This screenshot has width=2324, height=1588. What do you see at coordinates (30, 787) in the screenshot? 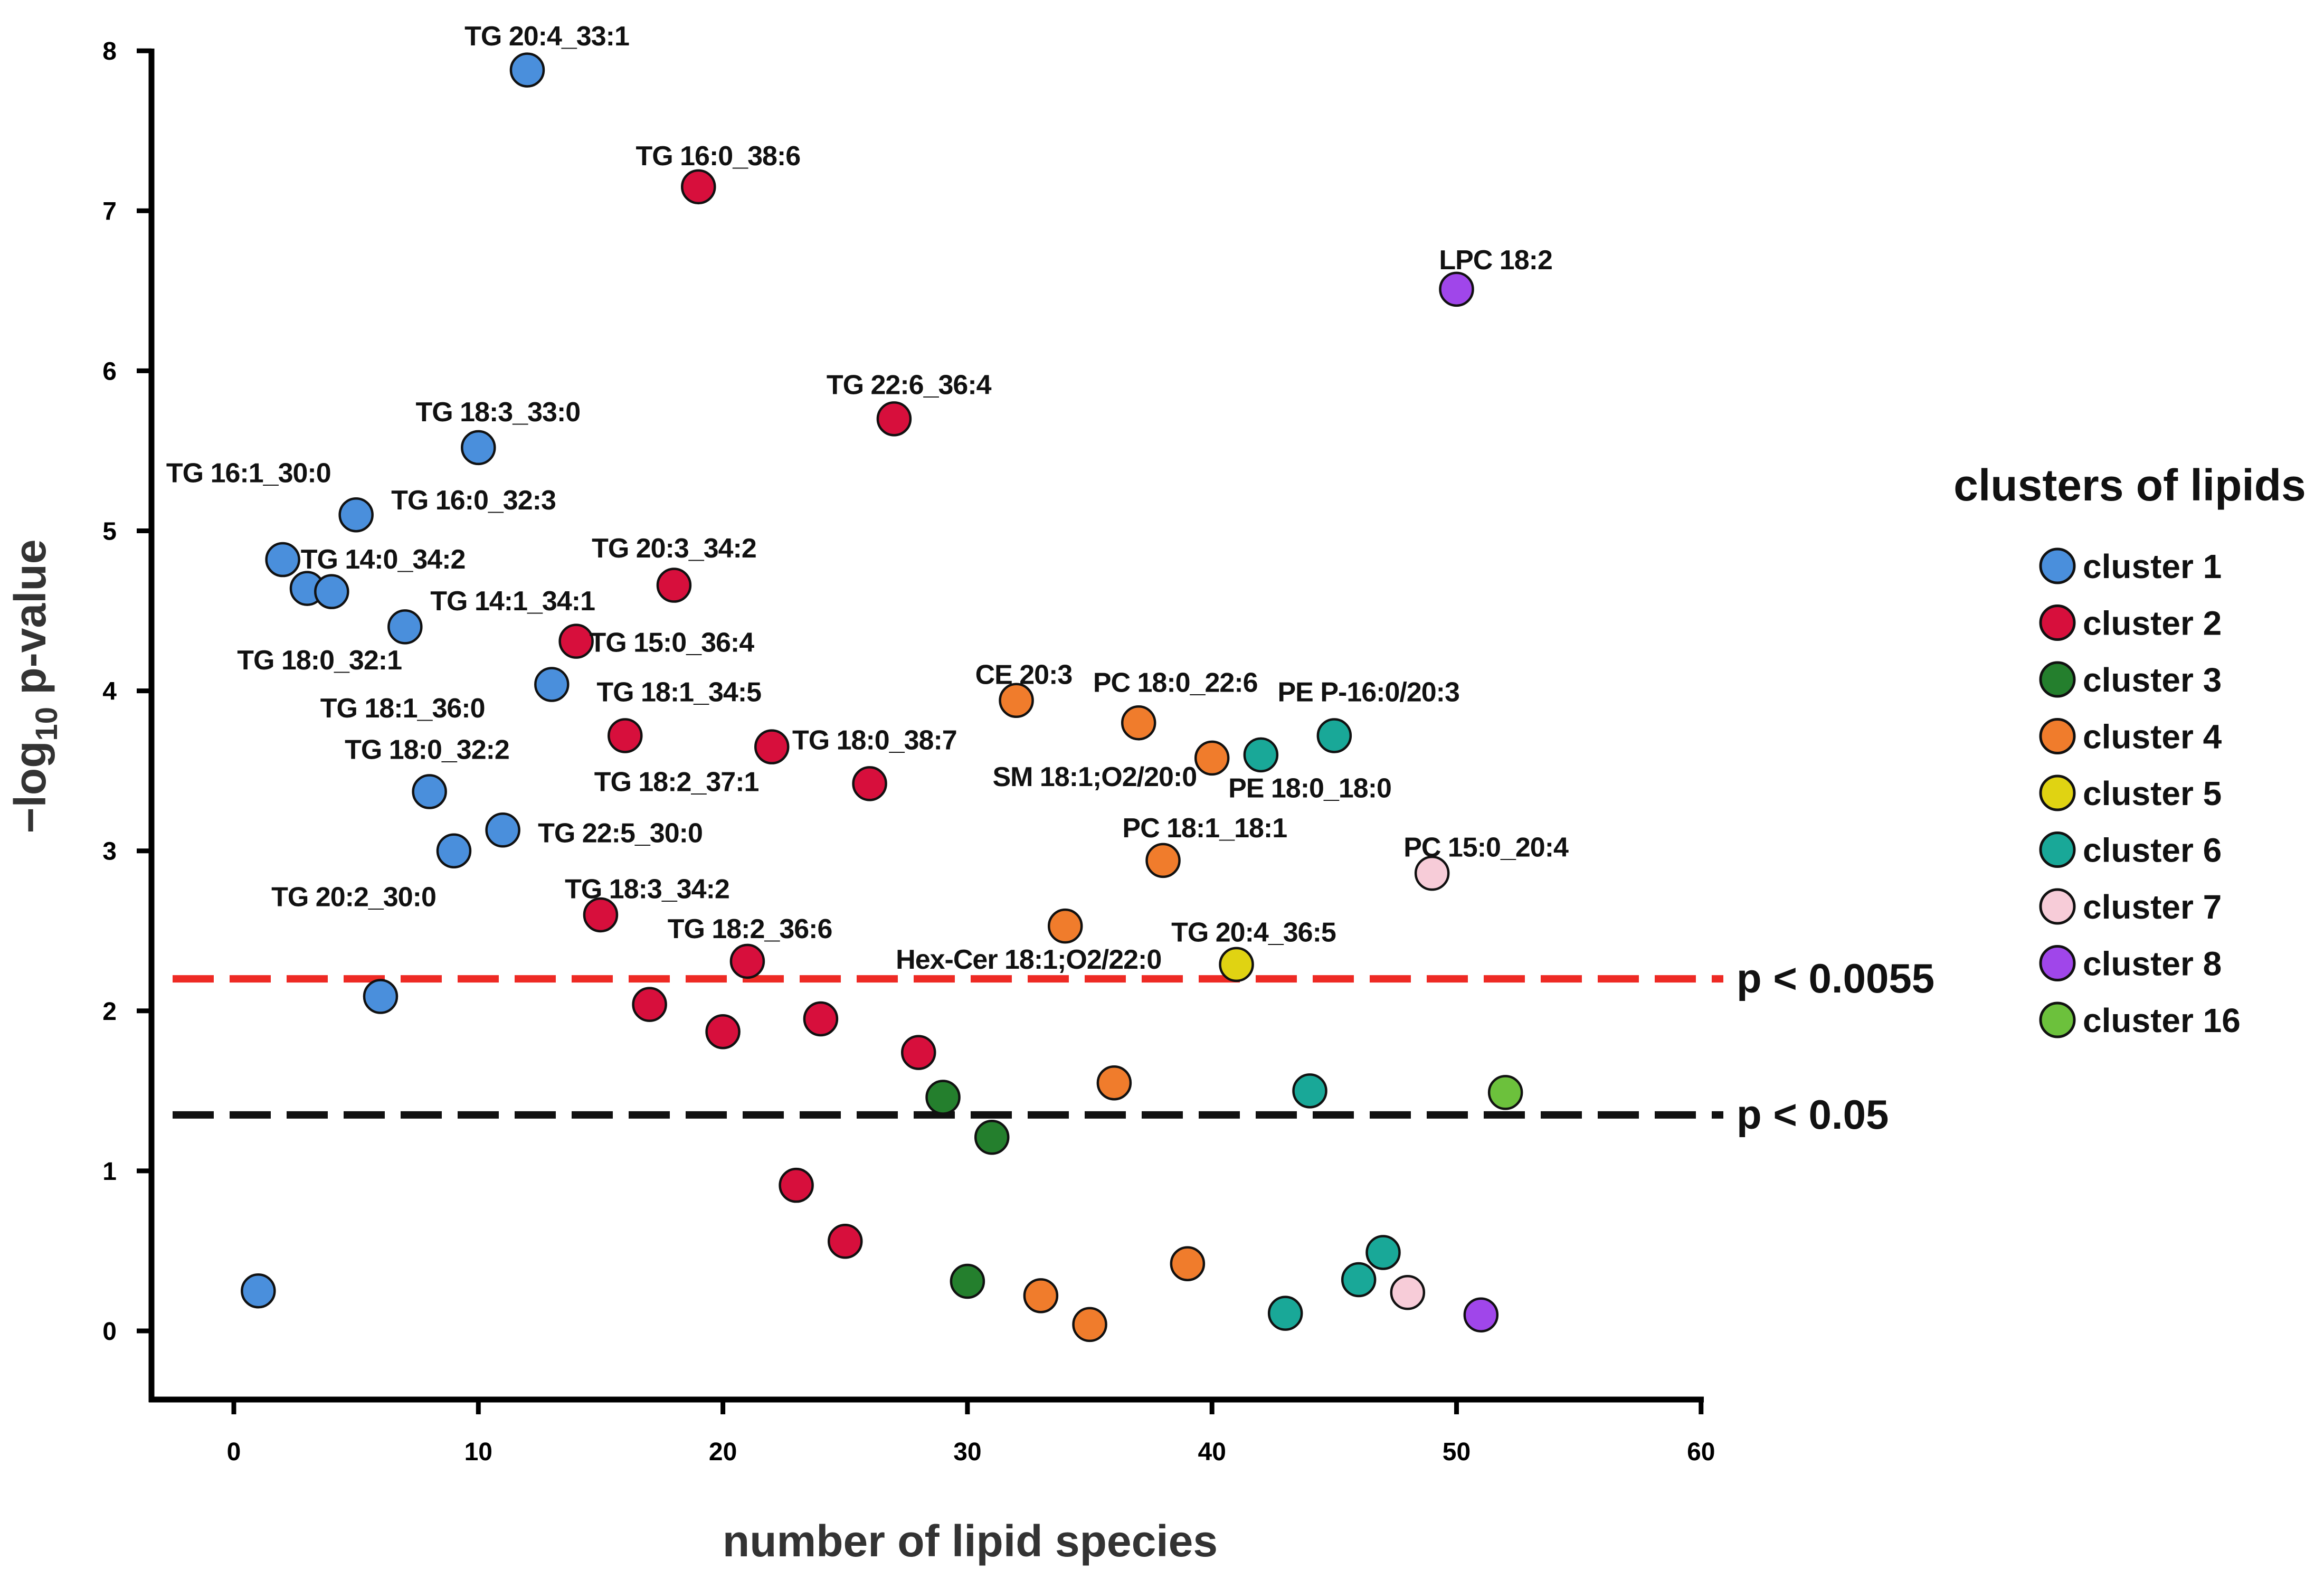
I see `y-axis-label-prefix: −log` at bounding box center [30, 787].